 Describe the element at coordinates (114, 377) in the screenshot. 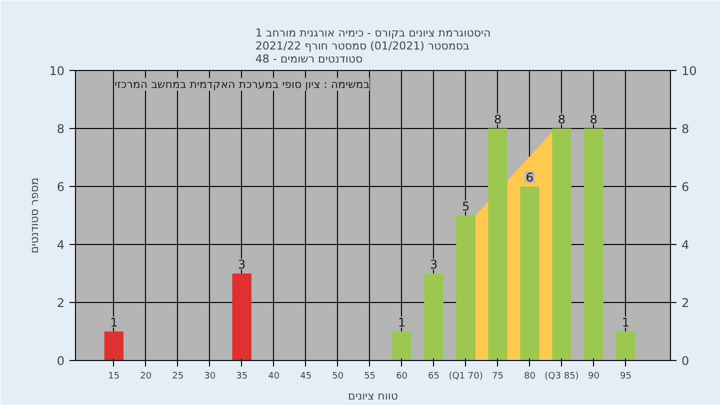

I see `x-tick-label: 15` at that location.